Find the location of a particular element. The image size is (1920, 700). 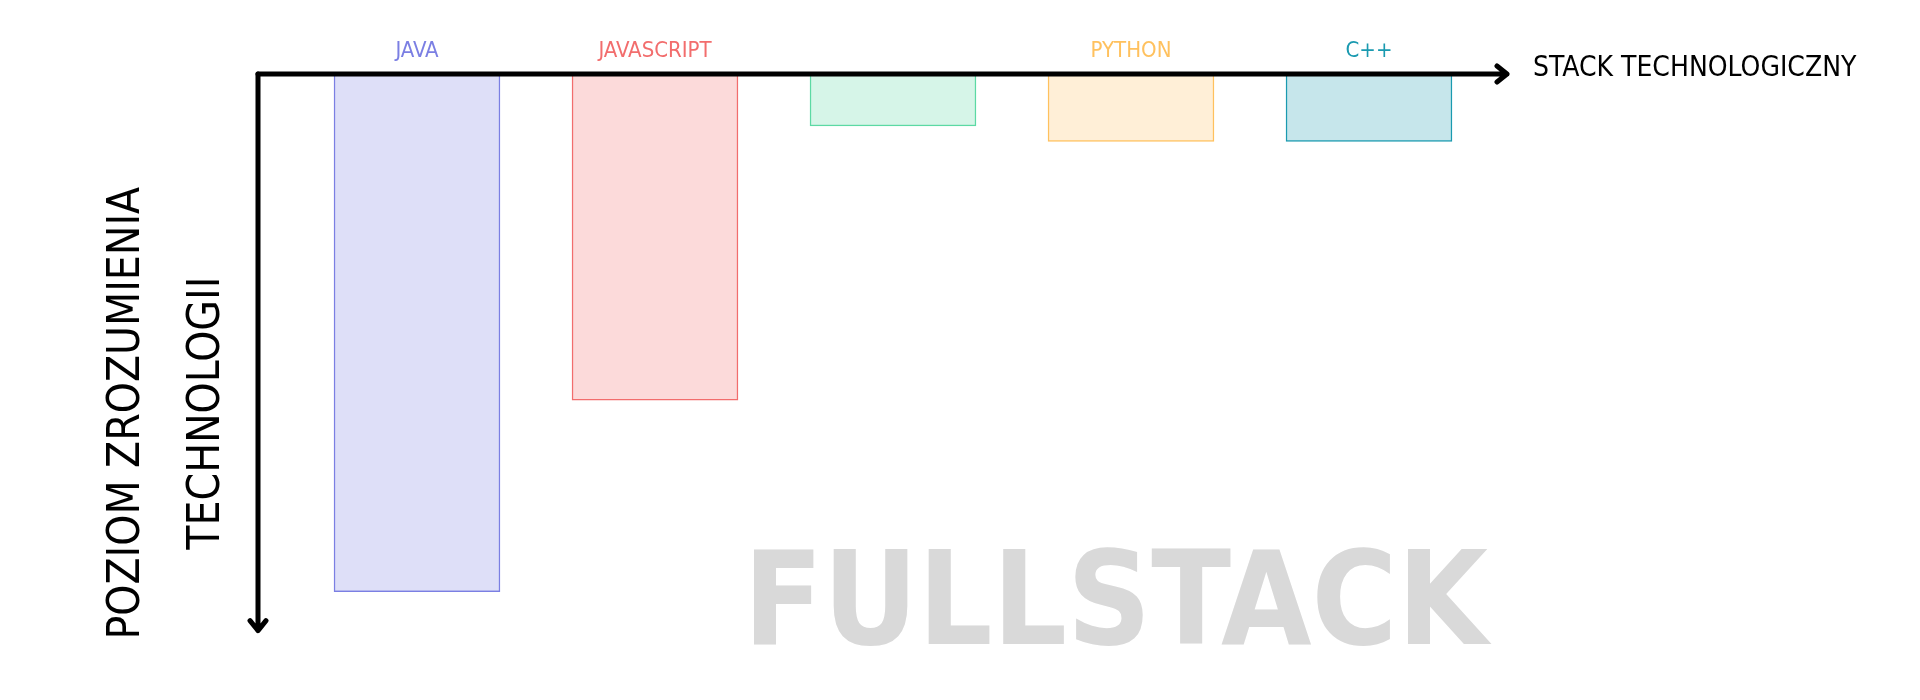

y-axis-title: POZIOM ZROZUMIENIA TECHNOLOGII is located at coordinates (164, 413).